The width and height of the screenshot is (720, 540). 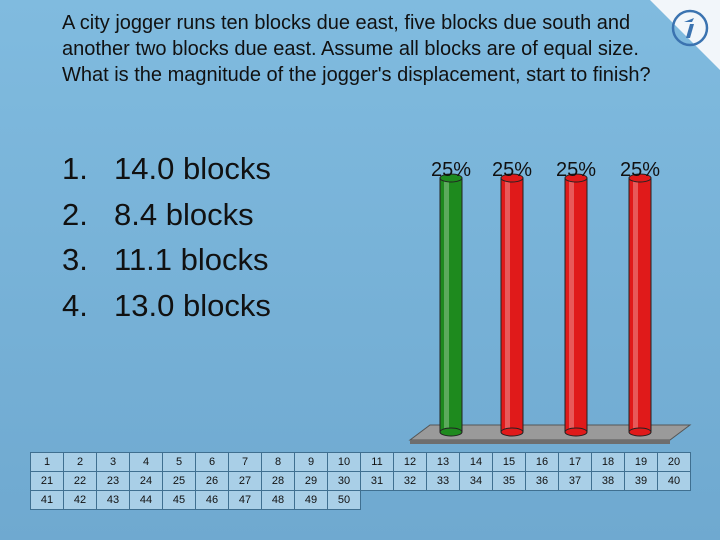 What do you see at coordinates (278, 500) in the screenshot?
I see `response-cell: 48` at bounding box center [278, 500].